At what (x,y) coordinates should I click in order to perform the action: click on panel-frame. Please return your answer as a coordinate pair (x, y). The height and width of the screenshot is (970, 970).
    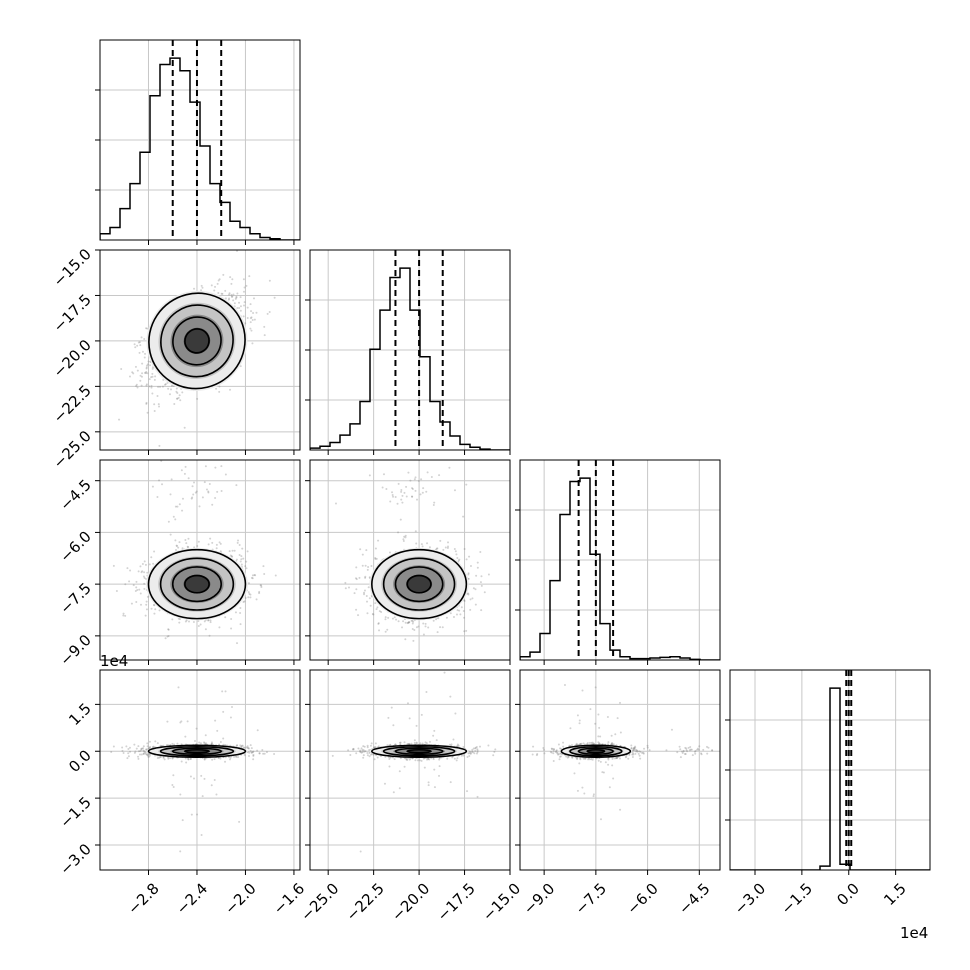
    Looking at the image, I should click on (200, 350).